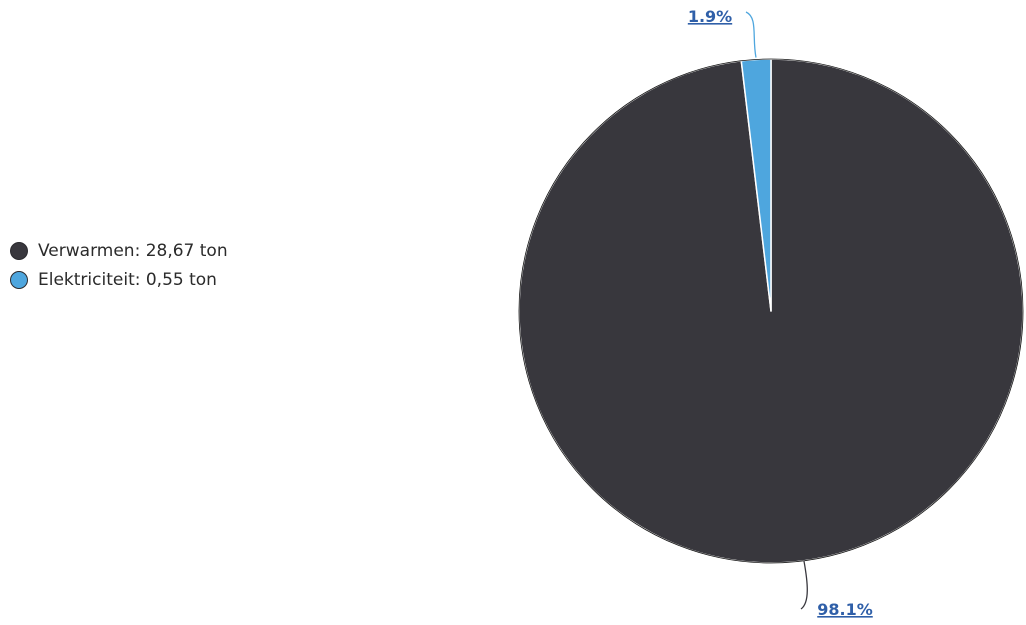 The width and height of the screenshot is (1026, 625). I want to click on legend-item-verwarmen: Verwarmen: 28,67 ton, so click(119, 250).